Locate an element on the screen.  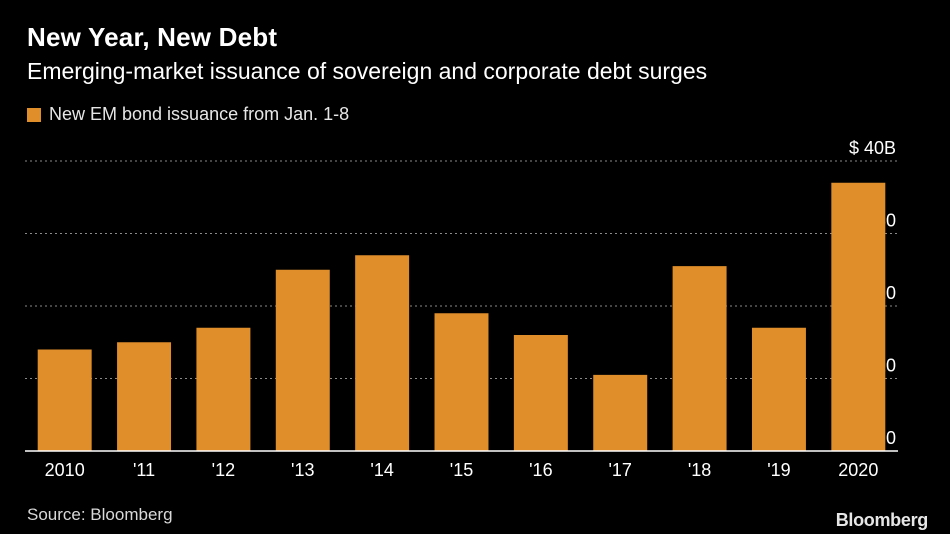
legend-label: New EM bond issuance from Jan. 1-8 is located at coordinates (199, 114).